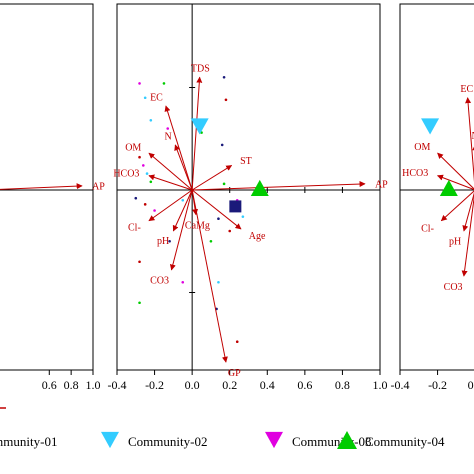 This screenshot has height=474, width=474. What do you see at coordinates (246, 161) in the screenshot?
I see `vector-label-st: ST` at bounding box center [246, 161].